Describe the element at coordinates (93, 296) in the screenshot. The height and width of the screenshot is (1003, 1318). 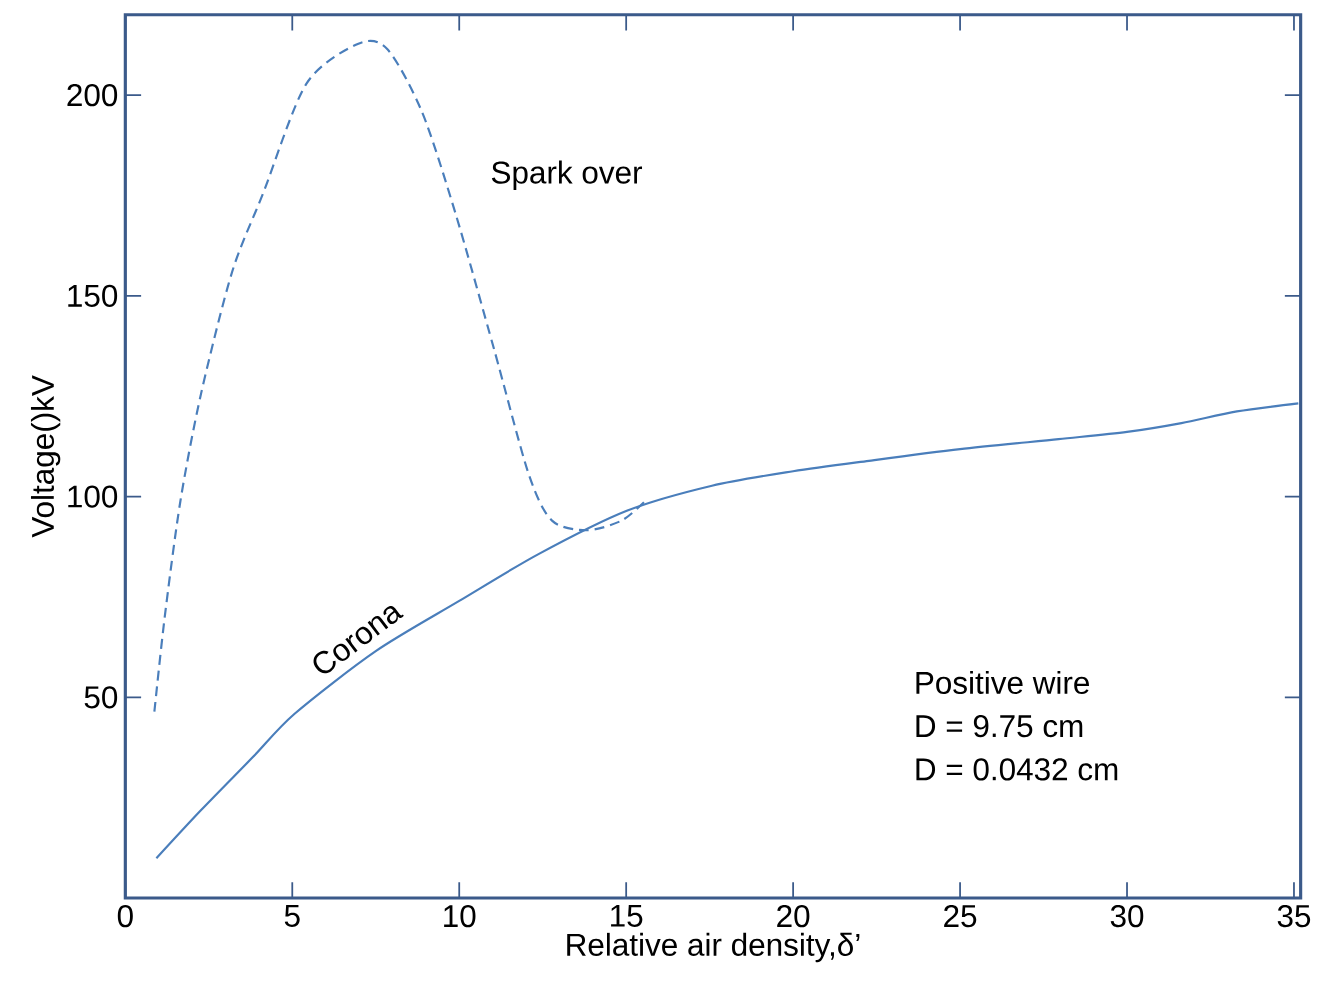
I see `y-tick-label: 150` at that location.